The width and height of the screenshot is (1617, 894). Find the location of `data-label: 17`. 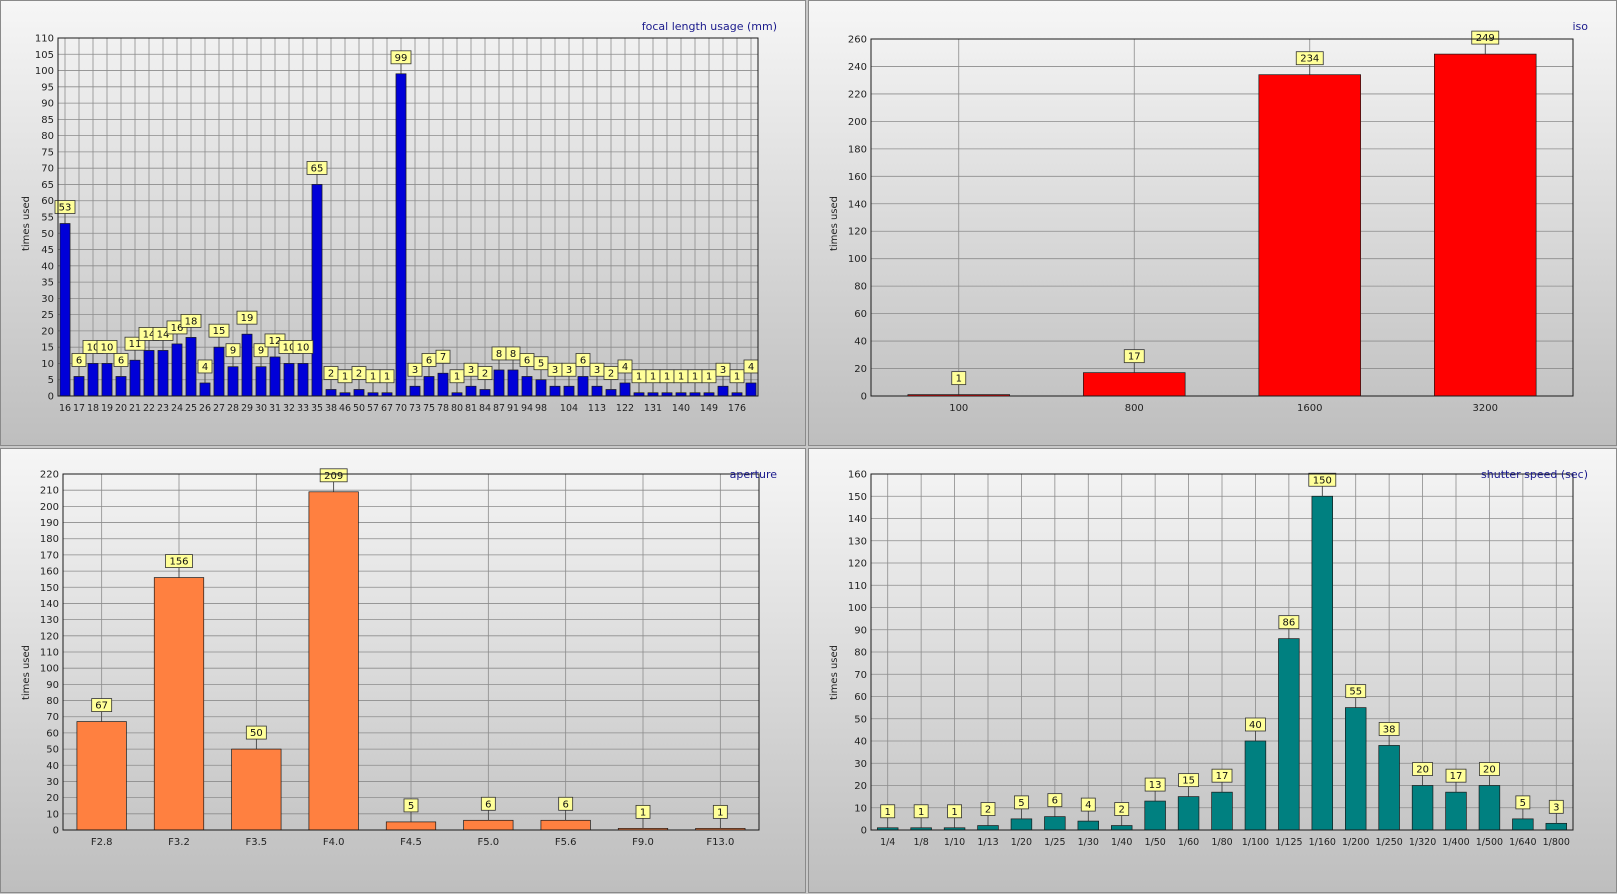

data-label: 17 is located at coordinates (1456, 776).